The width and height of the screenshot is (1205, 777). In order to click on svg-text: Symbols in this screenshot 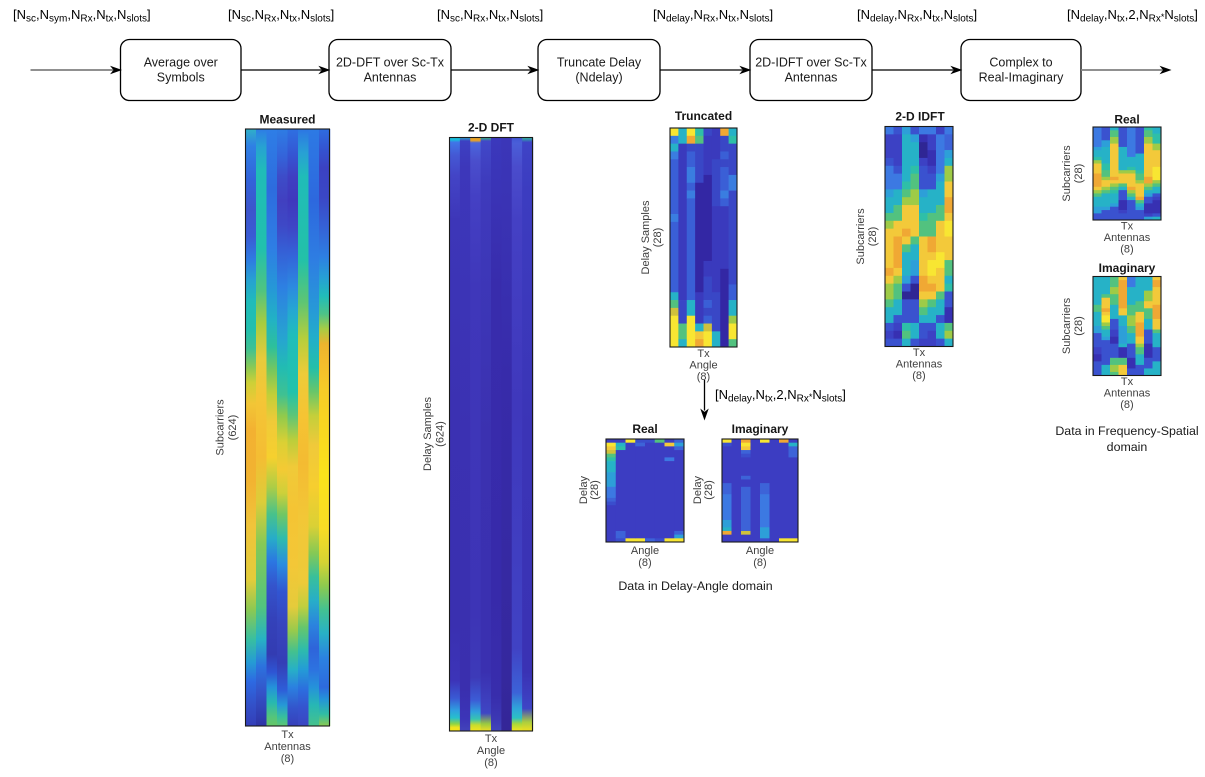, I will do `click(181, 78)`.